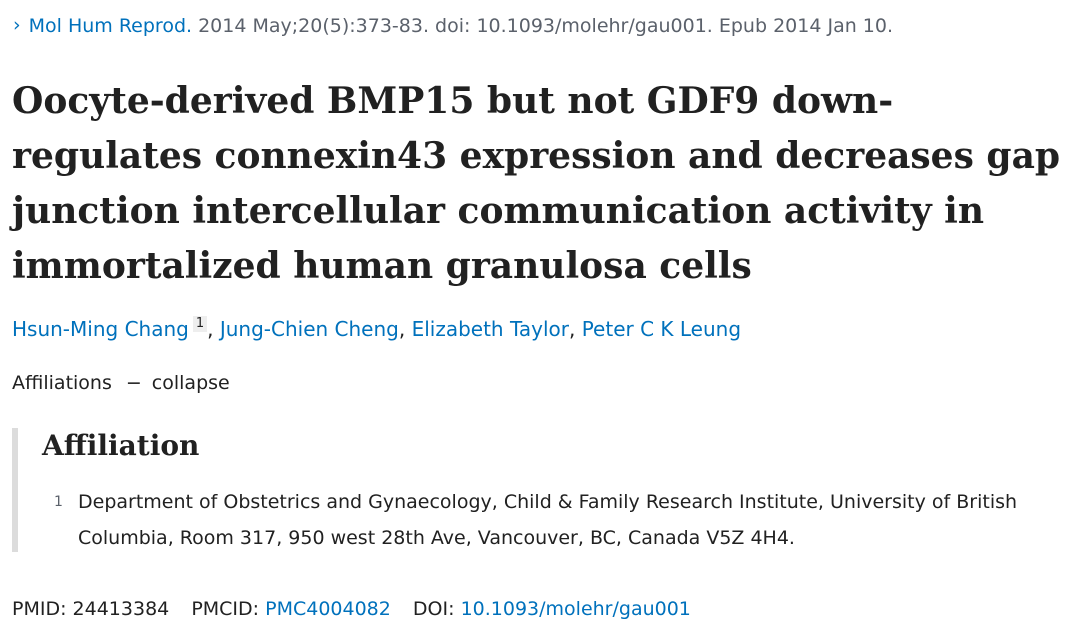 The height and width of the screenshot is (632, 1080). What do you see at coordinates (110, 26) in the screenshot?
I see `journal-link: Mol Hum Reprod.` at bounding box center [110, 26].